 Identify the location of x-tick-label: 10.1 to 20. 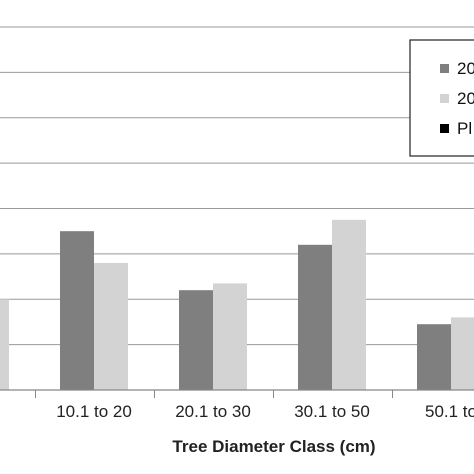
(94, 411).